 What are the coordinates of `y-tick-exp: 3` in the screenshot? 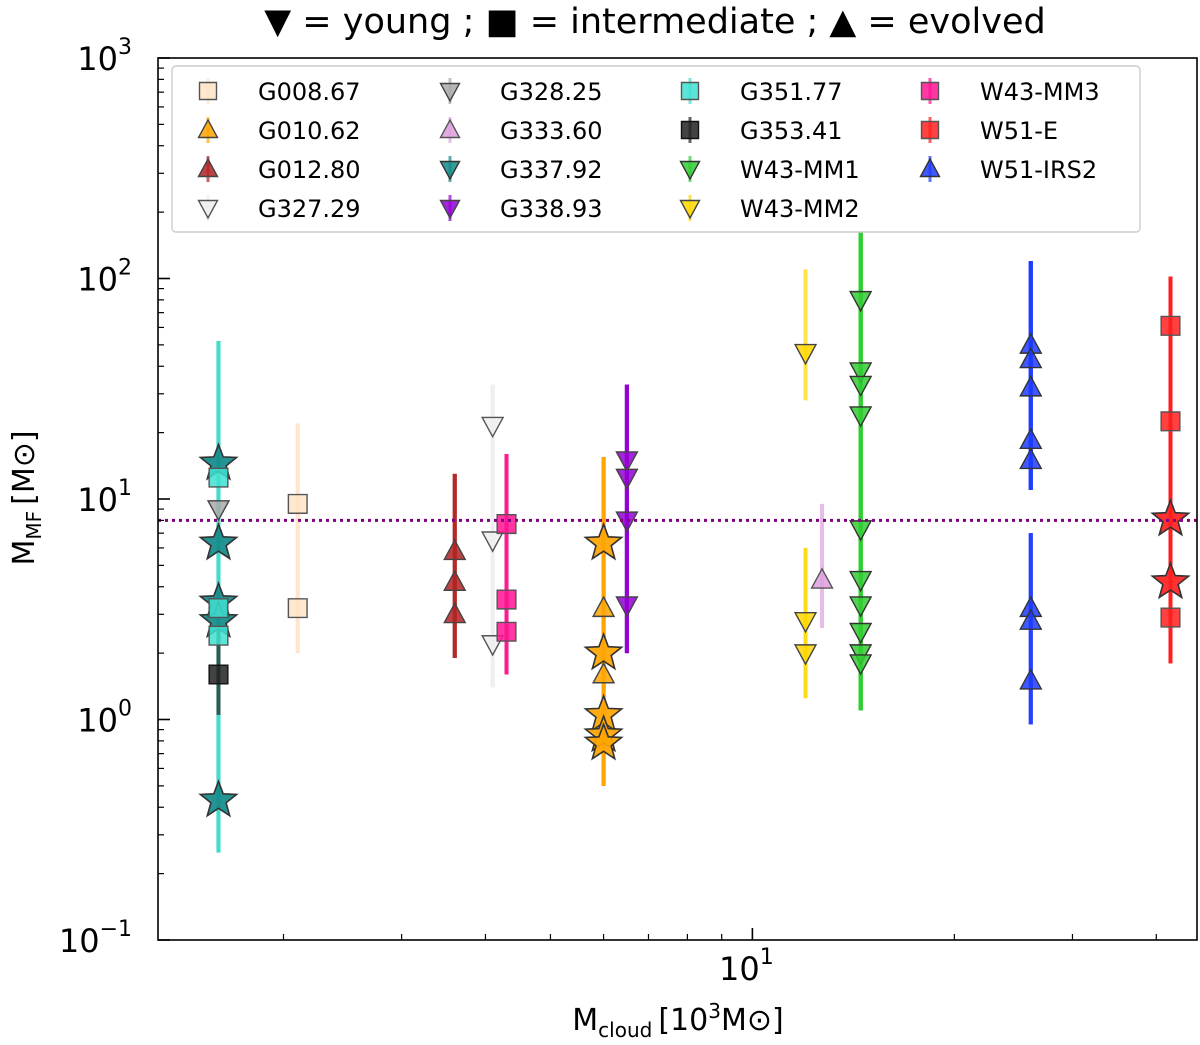 It's located at (125, 47).